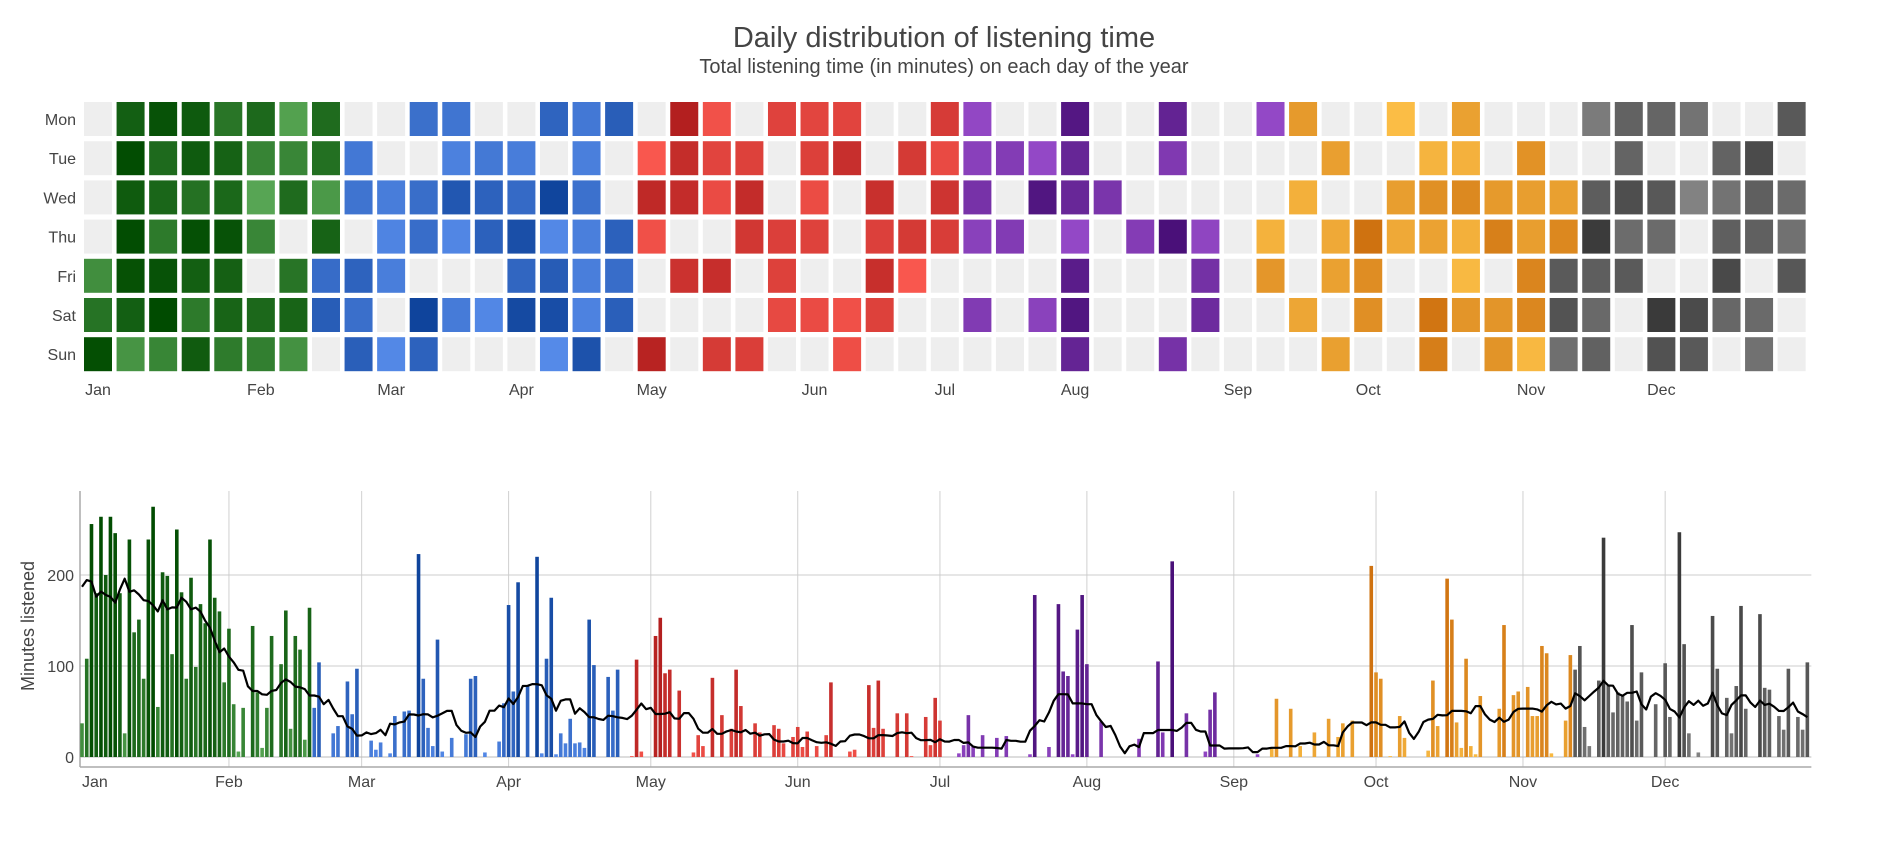  What do you see at coordinates (1087, 782) in the screenshot?
I see `x-tick-label: Aug` at bounding box center [1087, 782].